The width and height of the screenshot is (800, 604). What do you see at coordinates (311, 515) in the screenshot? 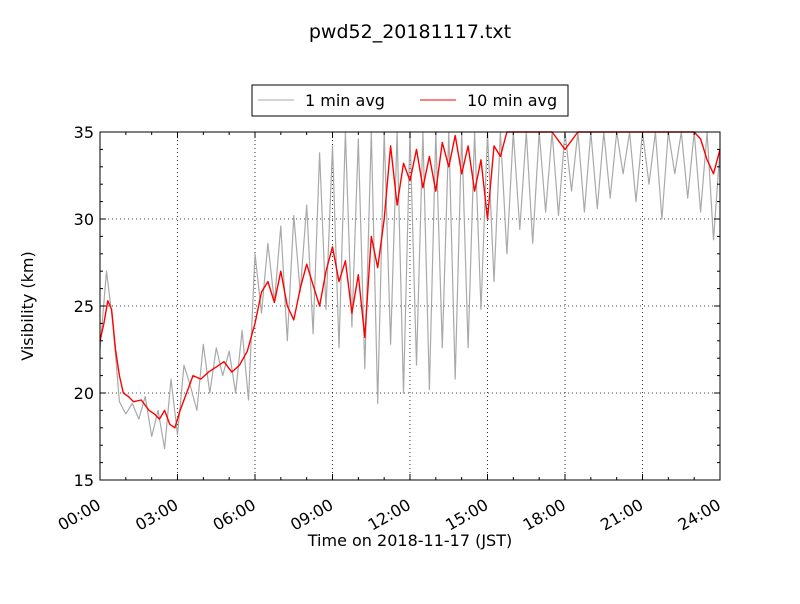
I see `x-tick-label: 09:00` at bounding box center [311, 515].